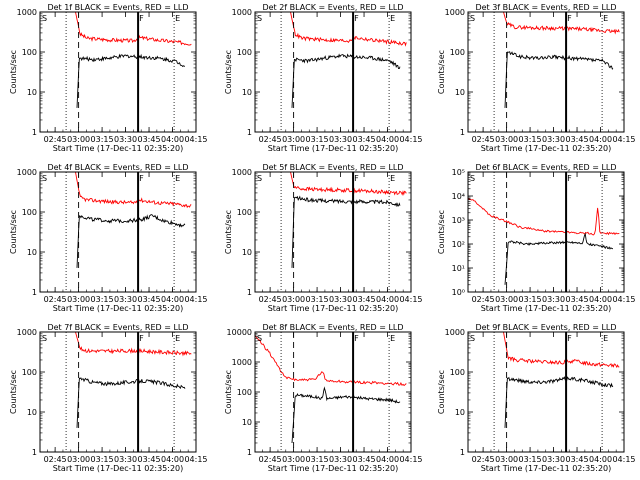 The width and height of the screenshot is (640, 480). What do you see at coordinates (545, 327) in the screenshot?
I see `chart-title: Det 9f BLACK = Events, RED = LLD` at bounding box center [545, 327].